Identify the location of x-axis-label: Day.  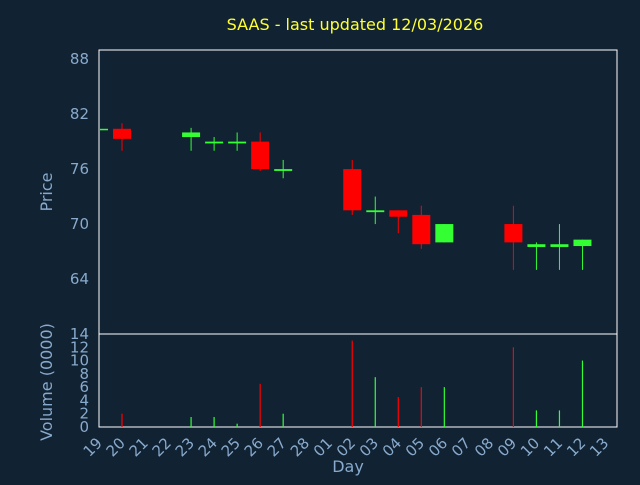
(348, 466).